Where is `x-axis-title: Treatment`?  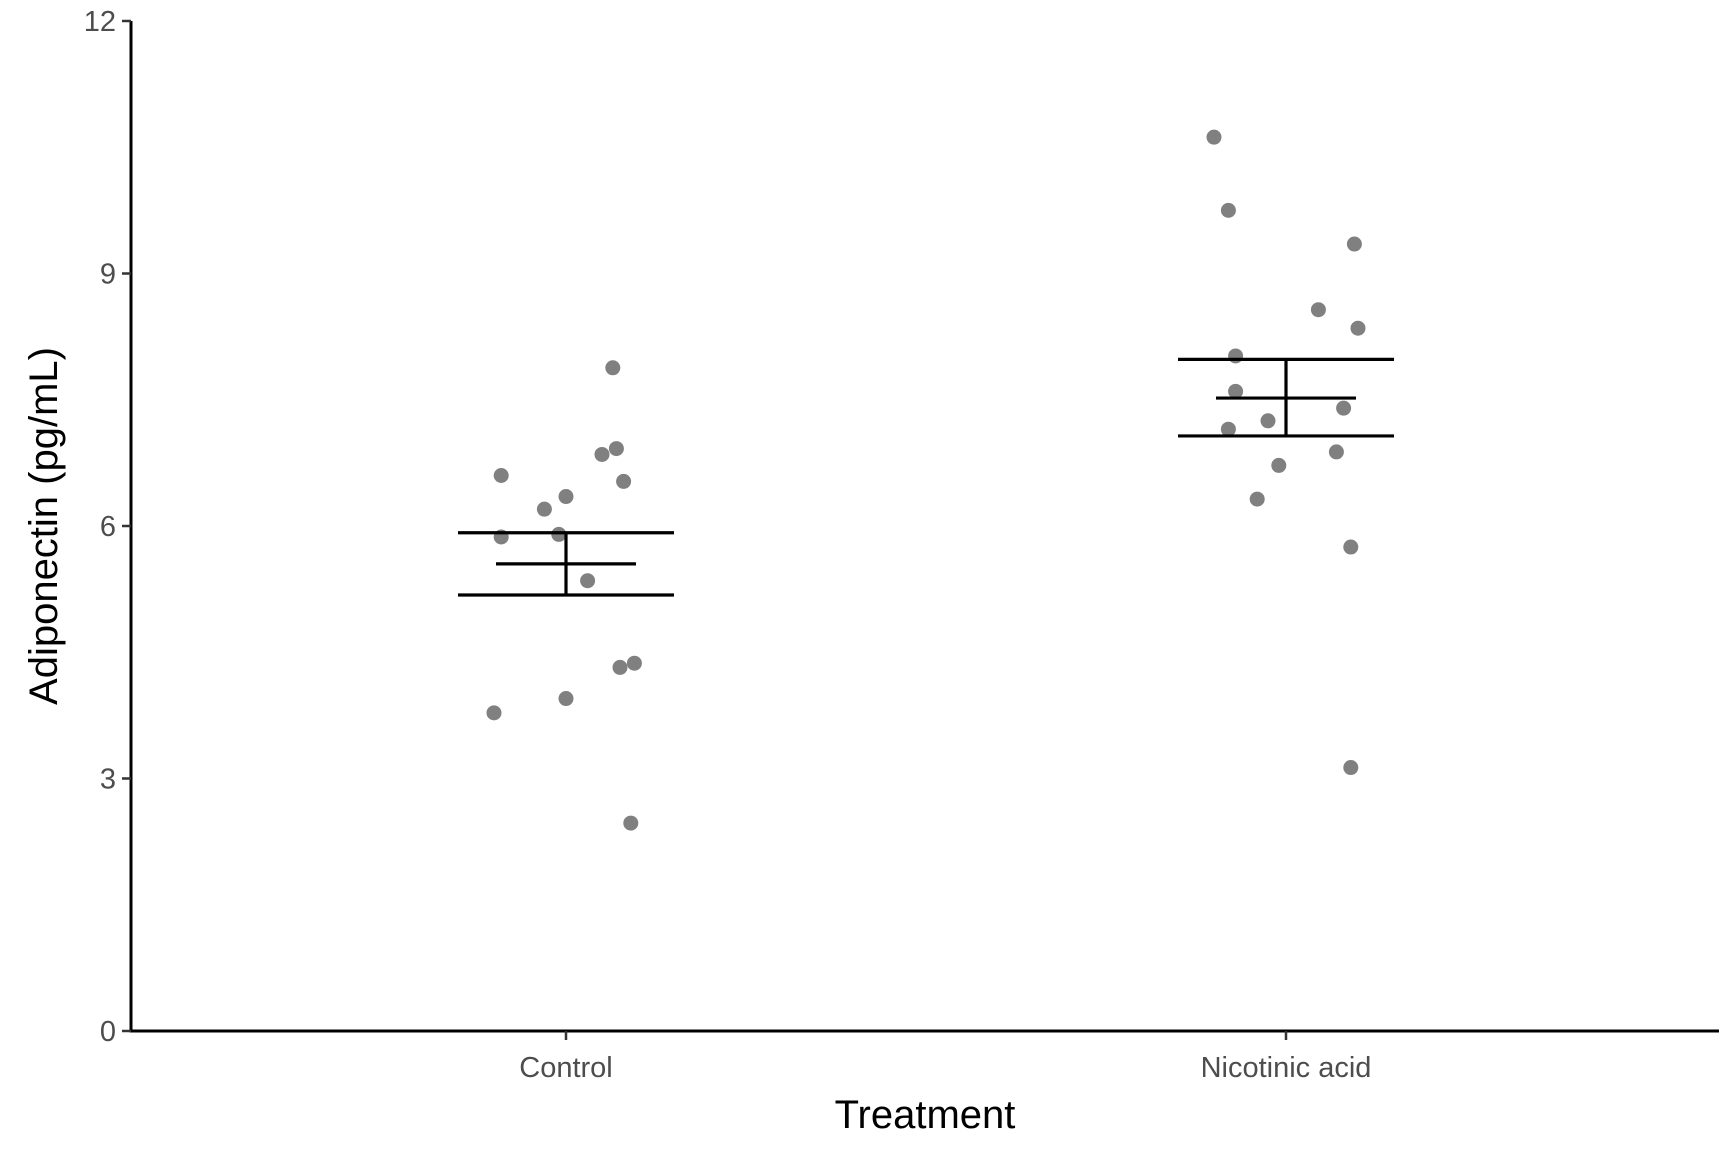
x-axis-title: Treatment is located at coordinates (925, 1115).